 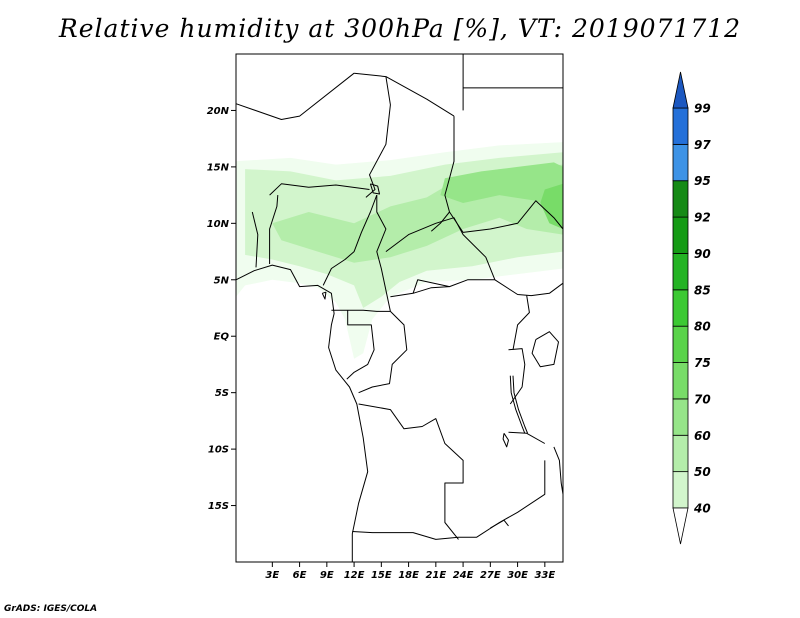 What do you see at coordinates (680, 526) in the screenshot?
I see `colorbar-bottom-arrow` at bounding box center [680, 526].